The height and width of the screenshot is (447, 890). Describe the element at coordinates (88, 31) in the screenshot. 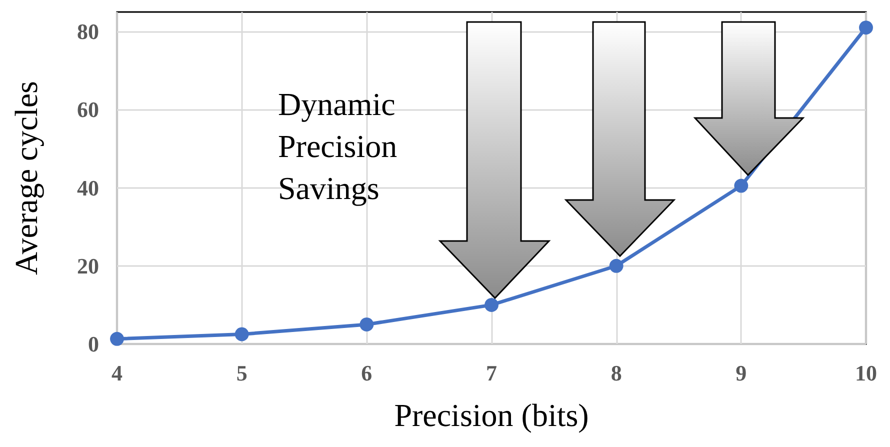

I see `y-tick-label: 80` at that location.